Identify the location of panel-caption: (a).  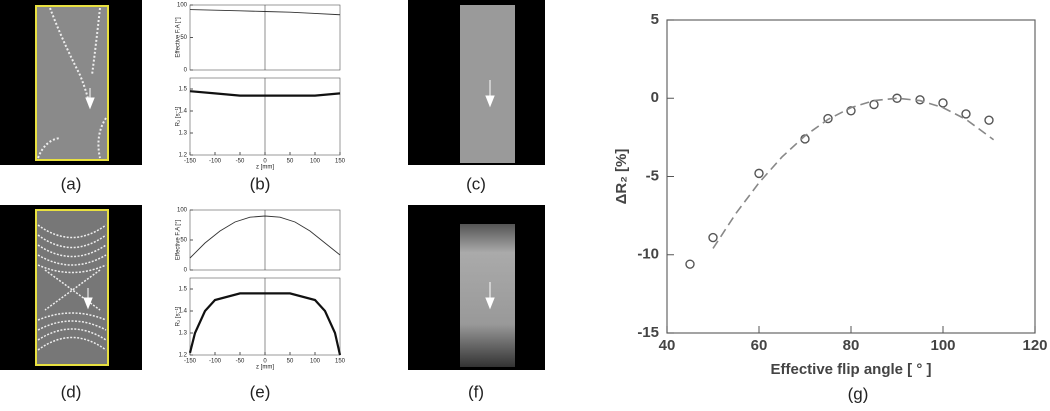
(71, 183).